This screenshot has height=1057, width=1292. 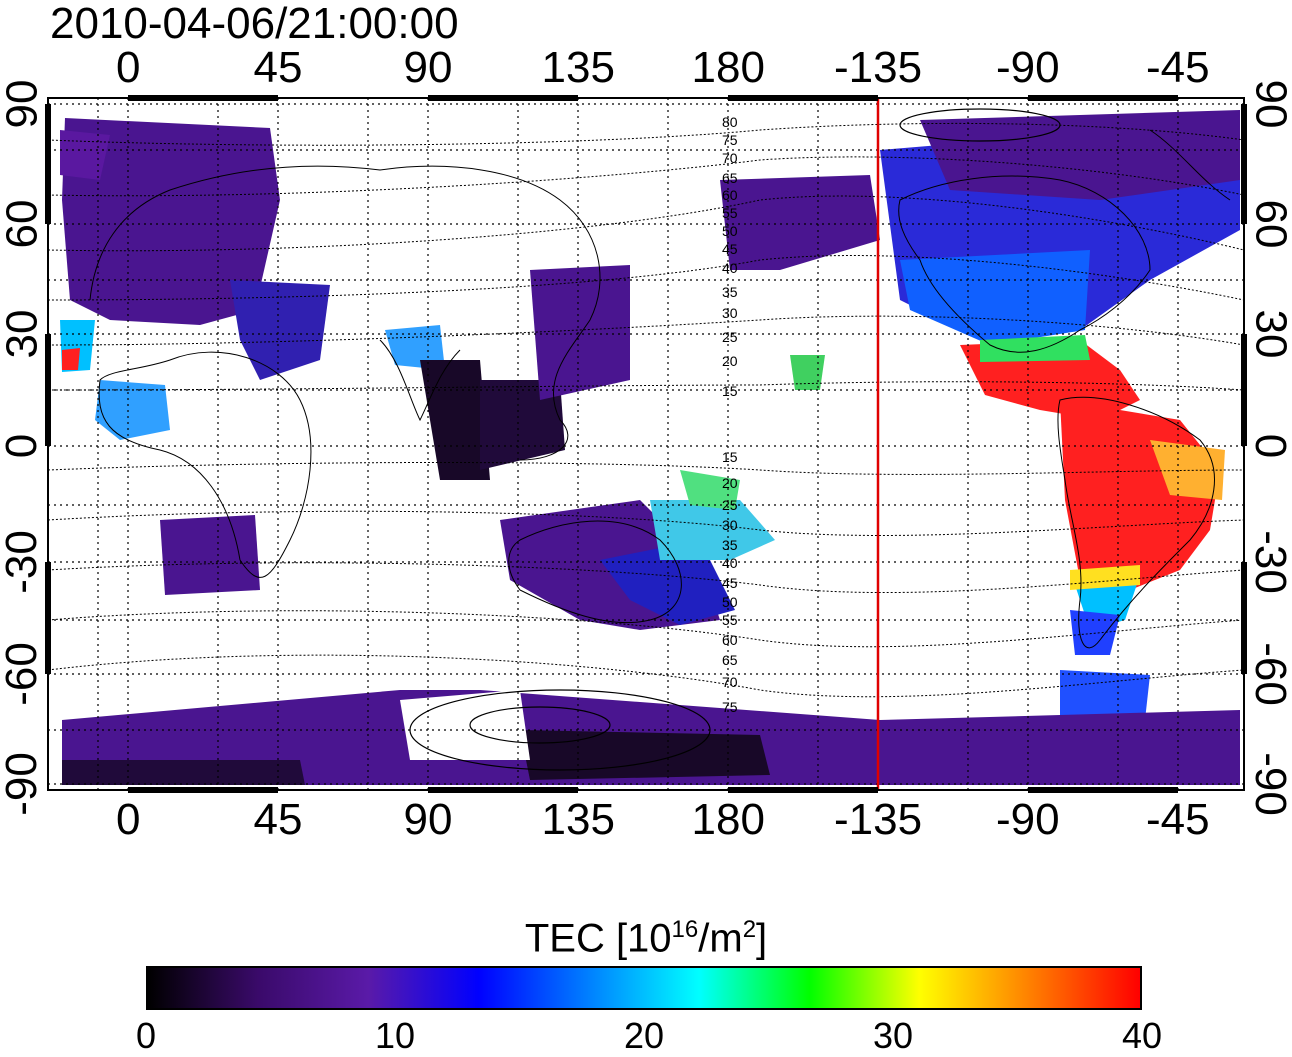 What do you see at coordinates (278, 819) in the screenshot?
I see `bottom-axis-label: 45` at bounding box center [278, 819].